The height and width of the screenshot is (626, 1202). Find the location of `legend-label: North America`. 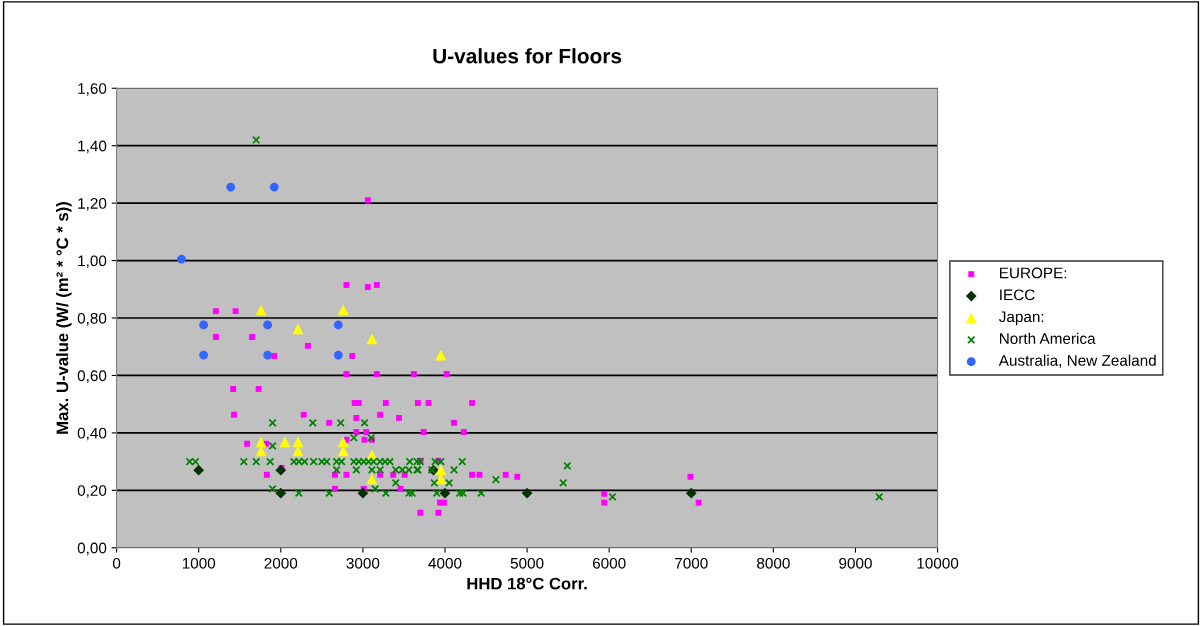

legend-label: North America is located at coordinates (1048, 338).